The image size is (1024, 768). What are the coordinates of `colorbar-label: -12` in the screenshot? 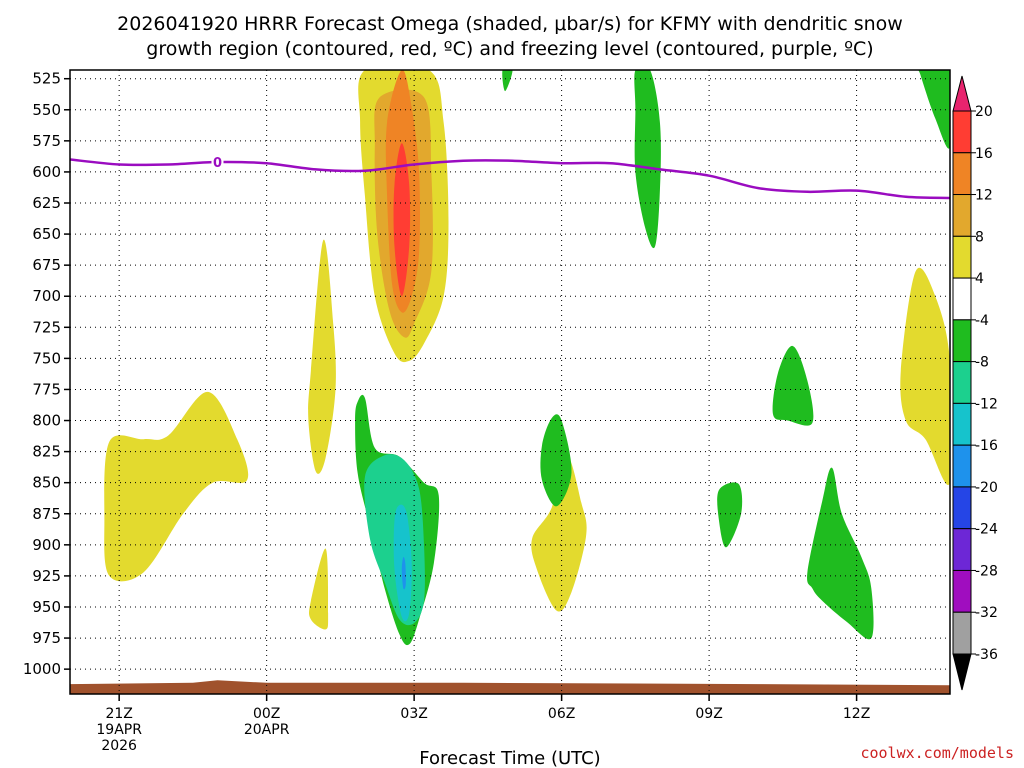 It's located at (986, 404).